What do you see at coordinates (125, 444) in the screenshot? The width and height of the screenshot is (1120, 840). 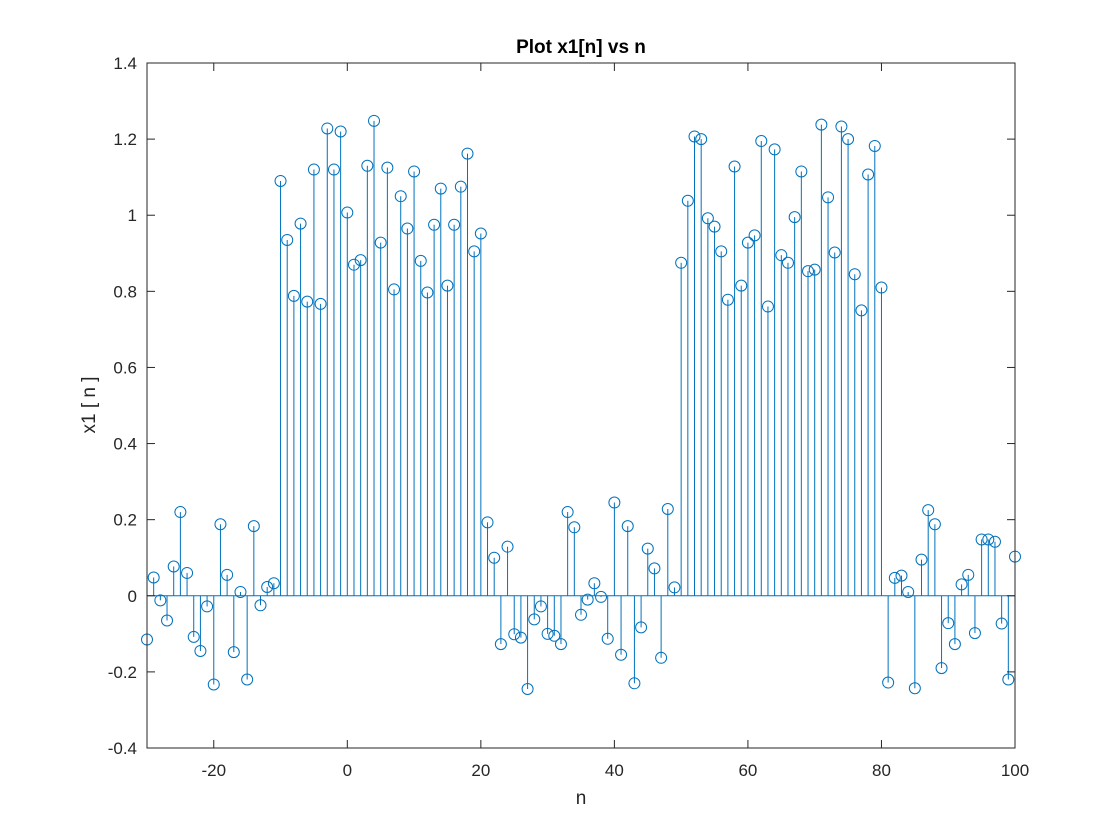 I see `y-tick-label: 0.4` at bounding box center [125, 444].